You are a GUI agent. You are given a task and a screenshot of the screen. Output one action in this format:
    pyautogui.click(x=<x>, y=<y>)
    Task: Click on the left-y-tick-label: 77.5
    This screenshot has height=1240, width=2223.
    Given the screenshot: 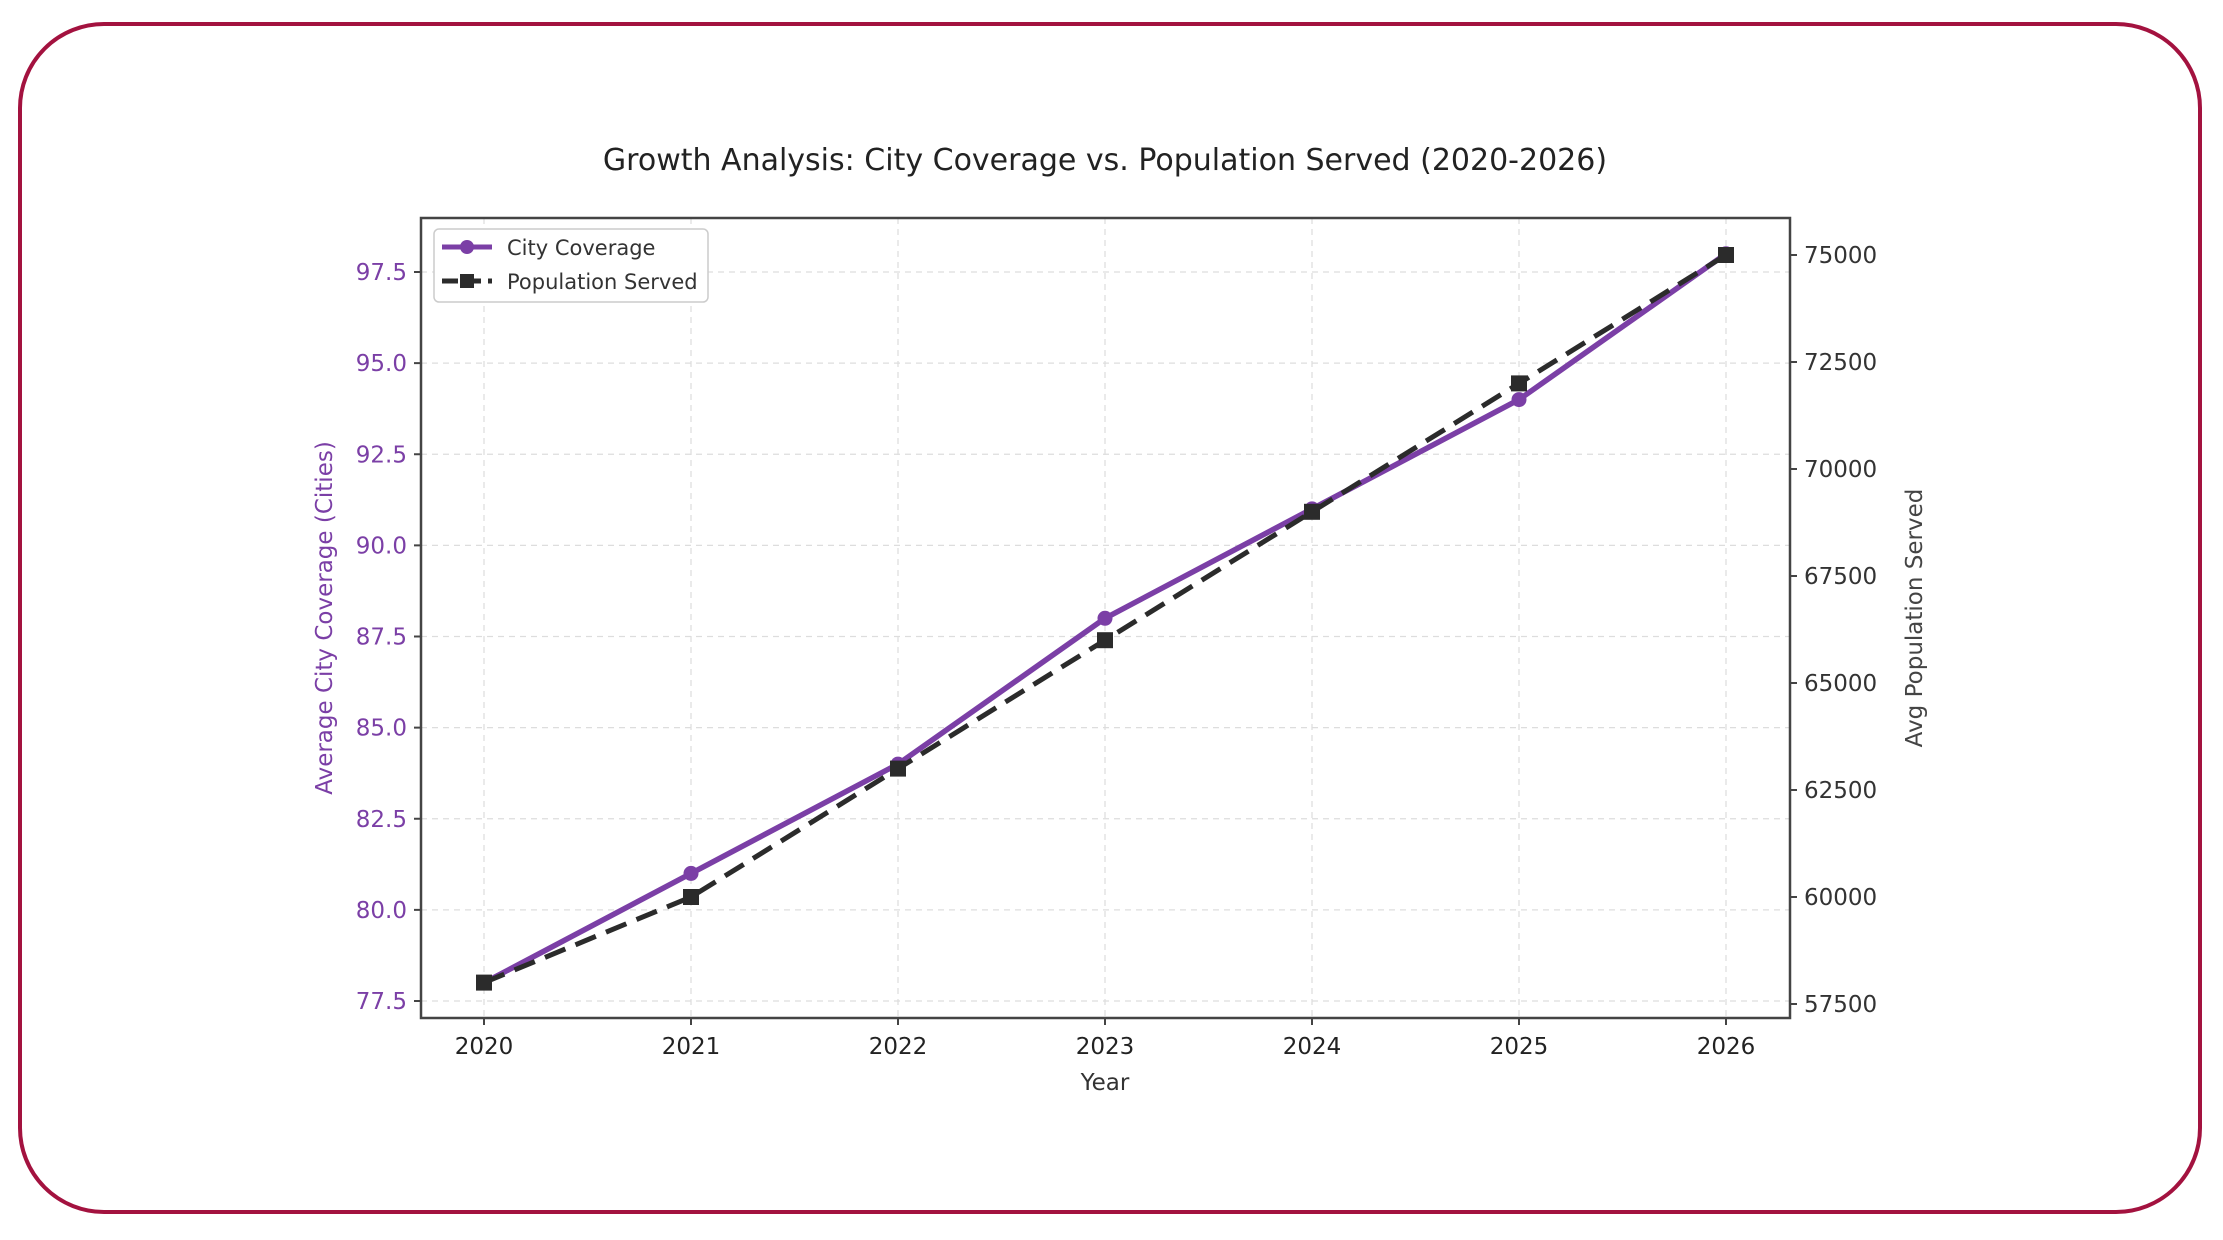 What is the action you would take?
    pyautogui.click(x=381, y=1002)
    